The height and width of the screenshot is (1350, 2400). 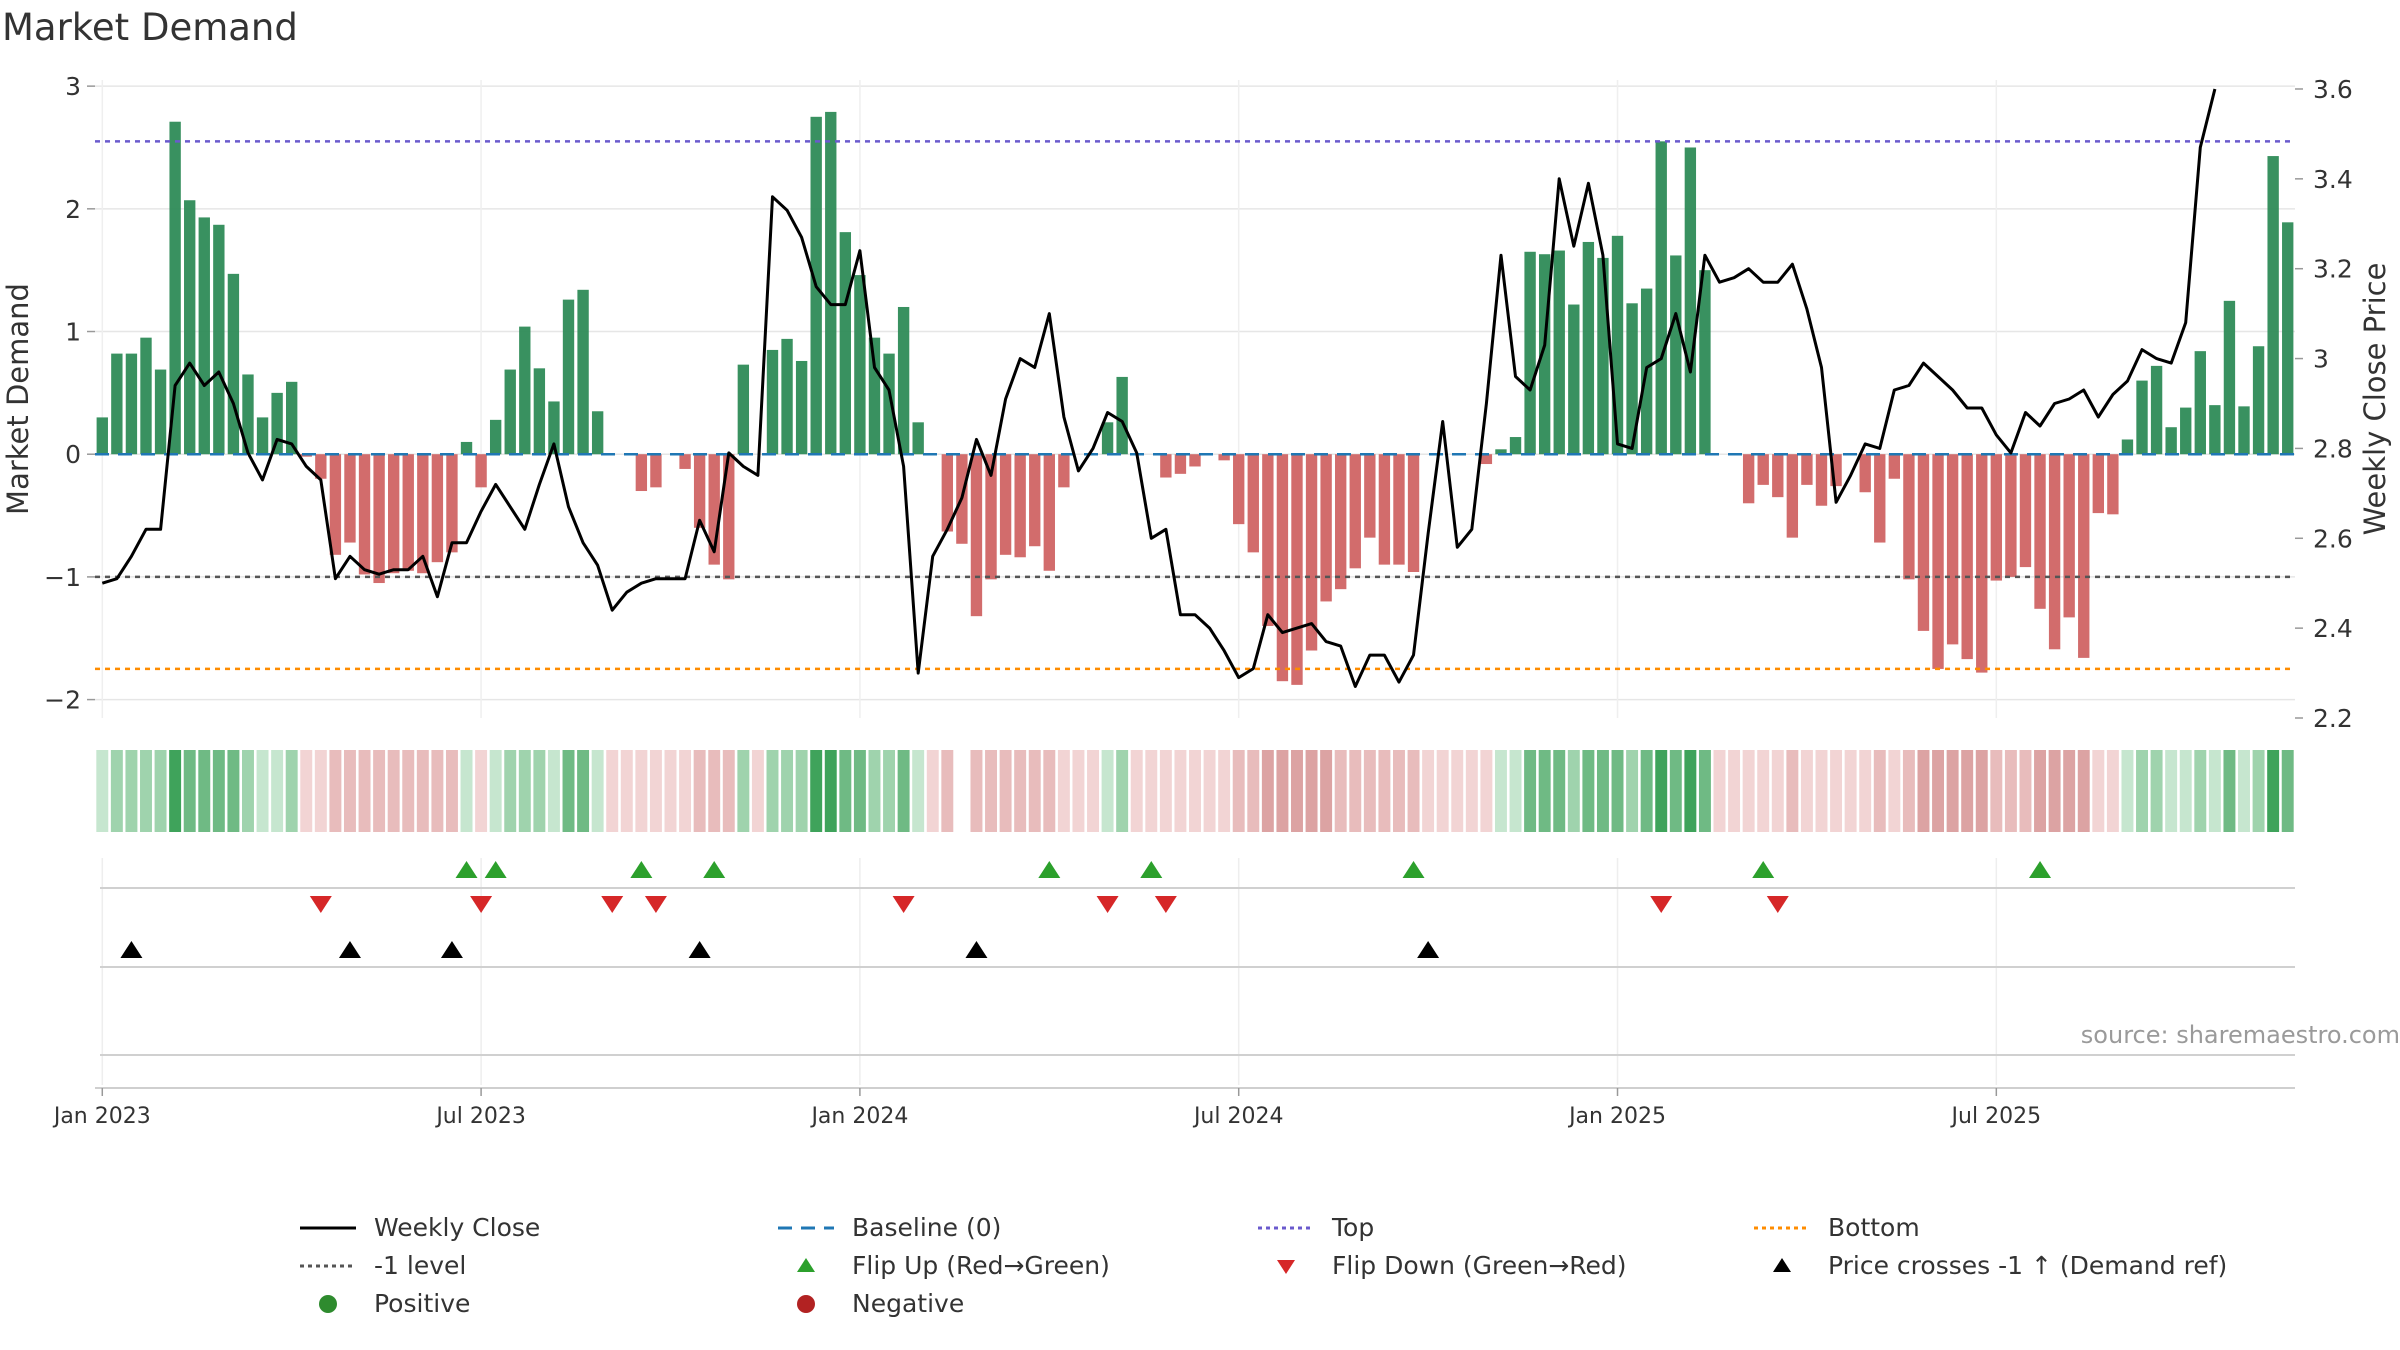 What do you see at coordinates (422, 1303) in the screenshot?
I see `legend-positive-label: Positive` at bounding box center [422, 1303].